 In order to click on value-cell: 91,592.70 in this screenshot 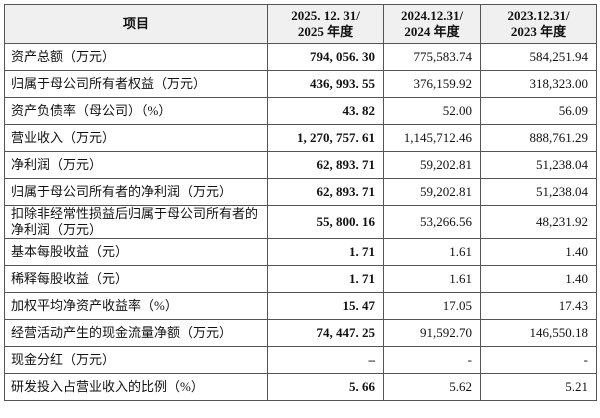, I will do `click(432, 333)`.